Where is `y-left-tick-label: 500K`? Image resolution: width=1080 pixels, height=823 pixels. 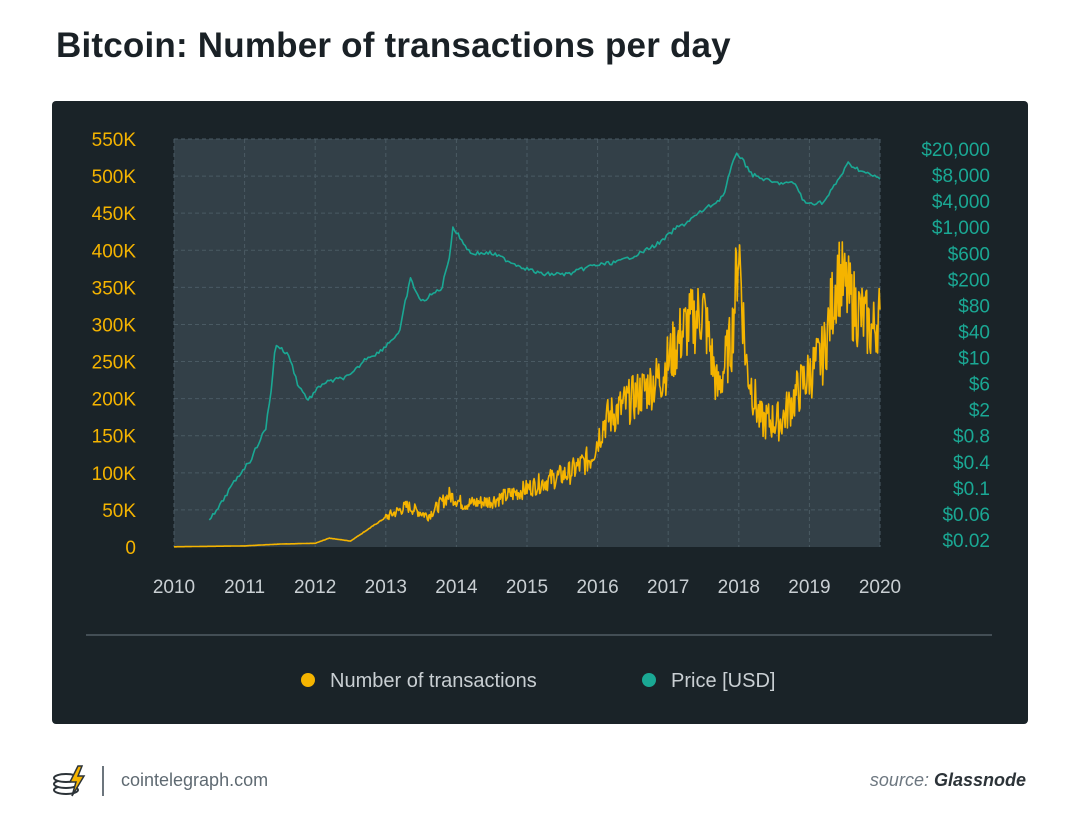
y-left-tick-label: 500K is located at coordinates (114, 177).